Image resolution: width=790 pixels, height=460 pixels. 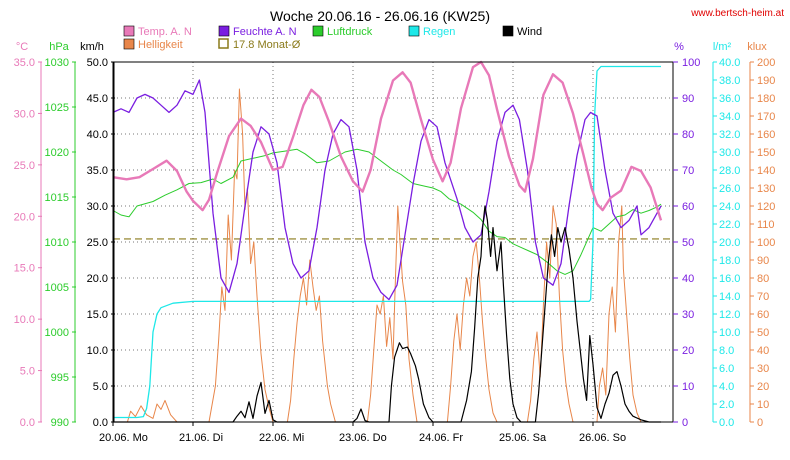 What do you see at coordinates (737, 13) in the screenshot?
I see `website-label: www.bertsch-heim.at` at bounding box center [737, 13].